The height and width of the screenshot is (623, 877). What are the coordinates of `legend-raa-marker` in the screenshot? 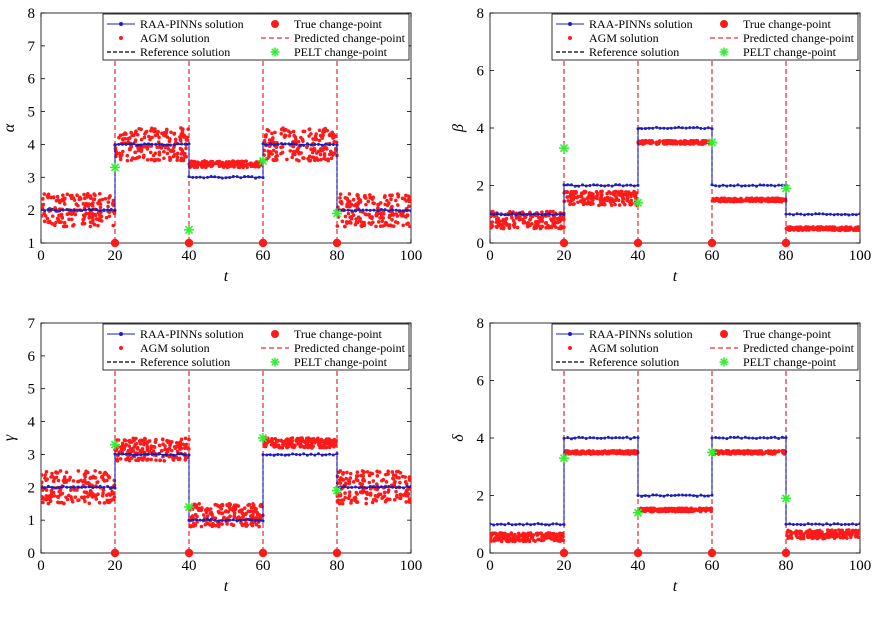 It's located at (570, 24).